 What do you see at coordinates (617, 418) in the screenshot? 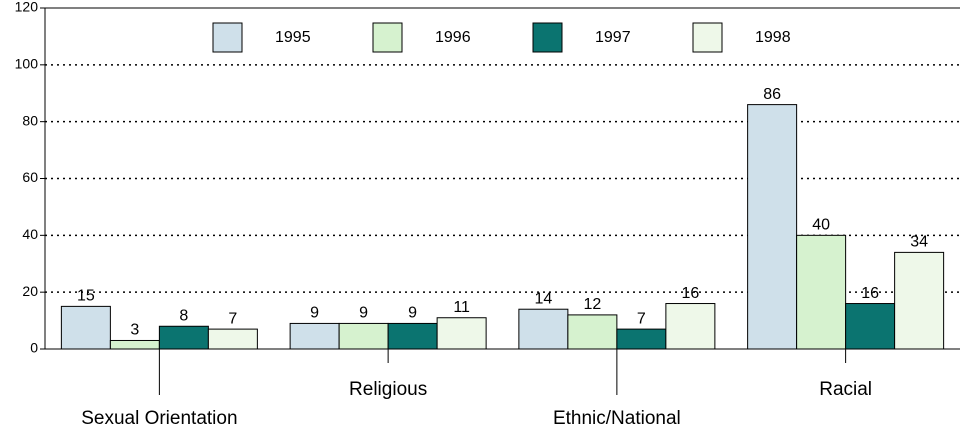
I see `x-tick-label: Ethnic/National` at bounding box center [617, 418].